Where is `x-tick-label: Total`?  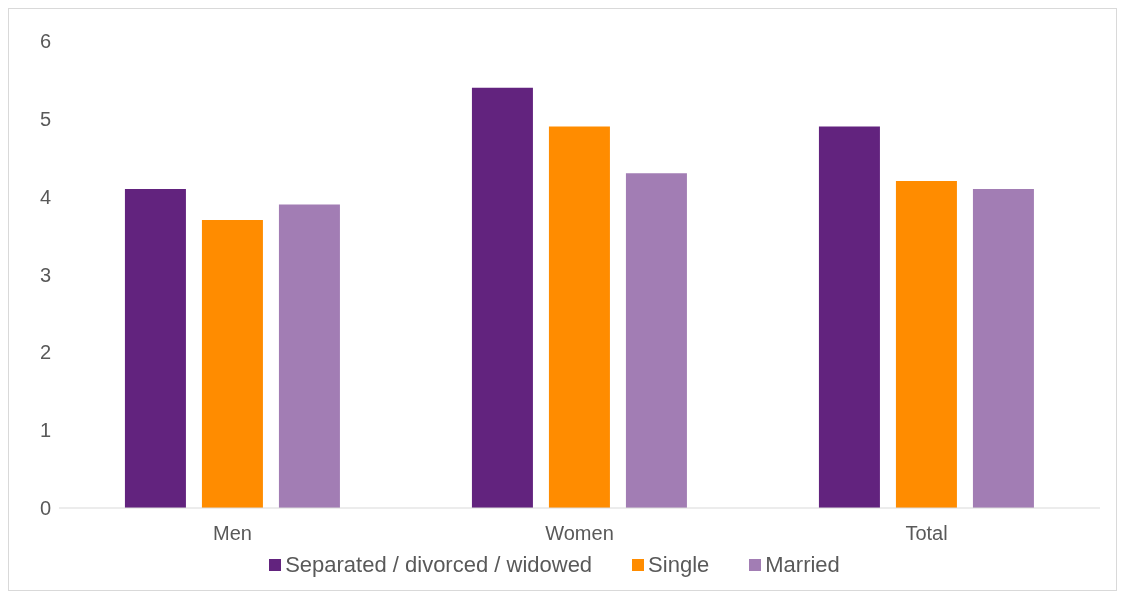
x-tick-label: Total is located at coordinates (926, 533).